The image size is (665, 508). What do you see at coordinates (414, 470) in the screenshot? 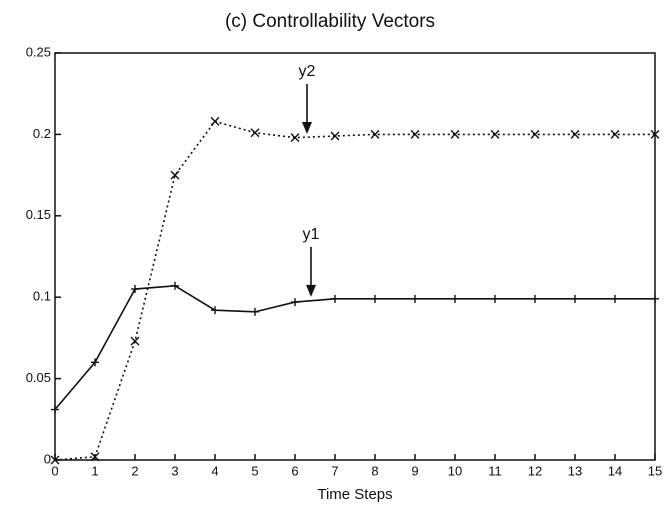
I see `x-tick-label: 9` at bounding box center [414, 470].